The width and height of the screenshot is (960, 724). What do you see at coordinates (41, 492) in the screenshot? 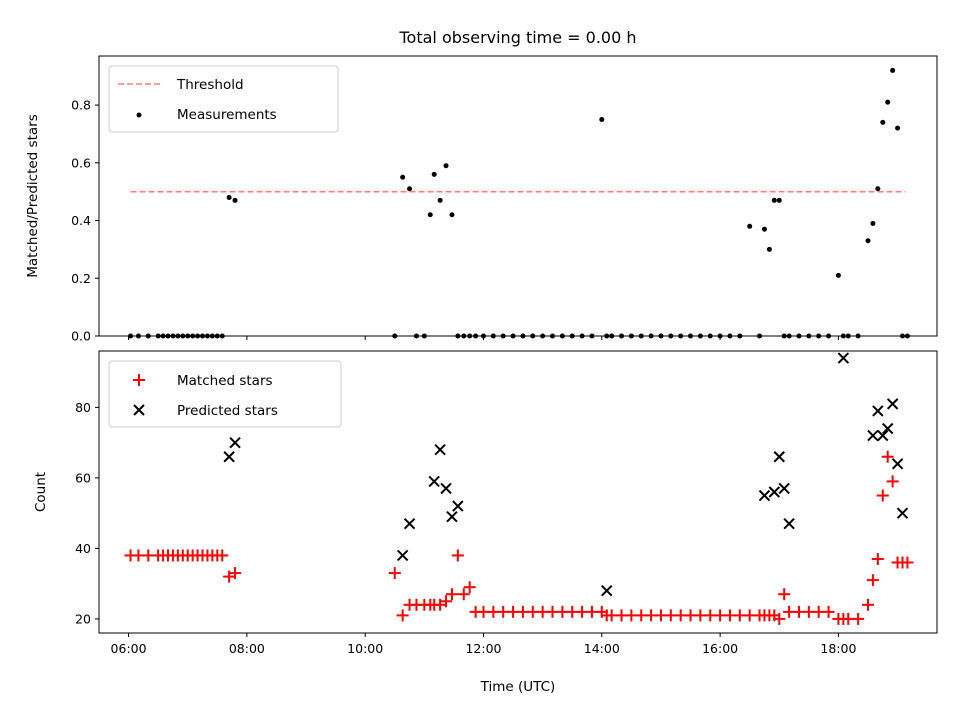
I see `bottom-y-axis-label: Count` at bounding box center [41, 492].